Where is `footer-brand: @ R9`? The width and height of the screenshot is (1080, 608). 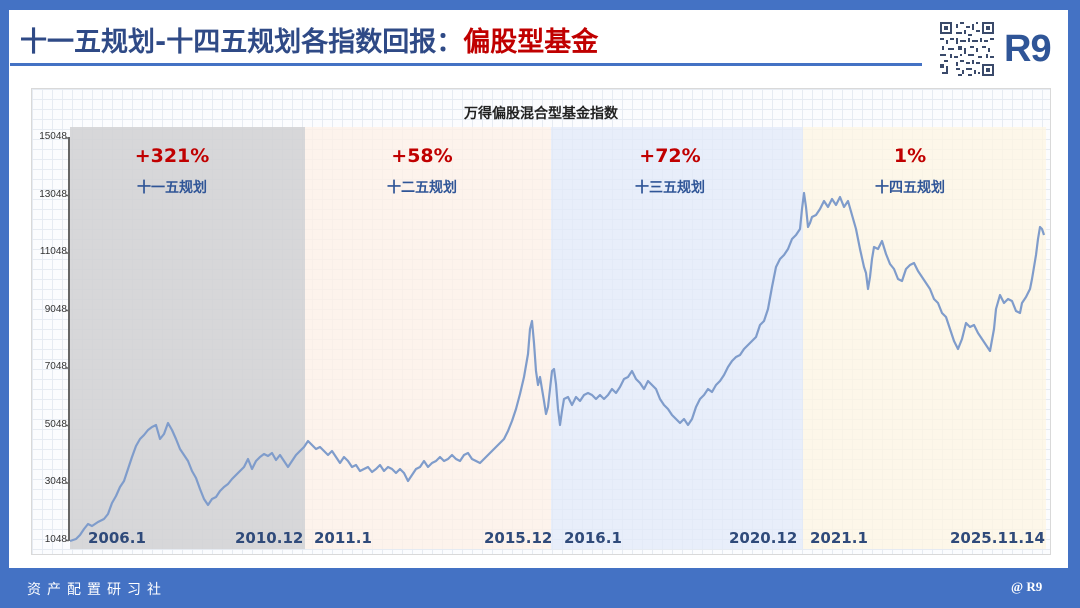 footer-brand: @ R9 is located at coordinates (1027, 586).